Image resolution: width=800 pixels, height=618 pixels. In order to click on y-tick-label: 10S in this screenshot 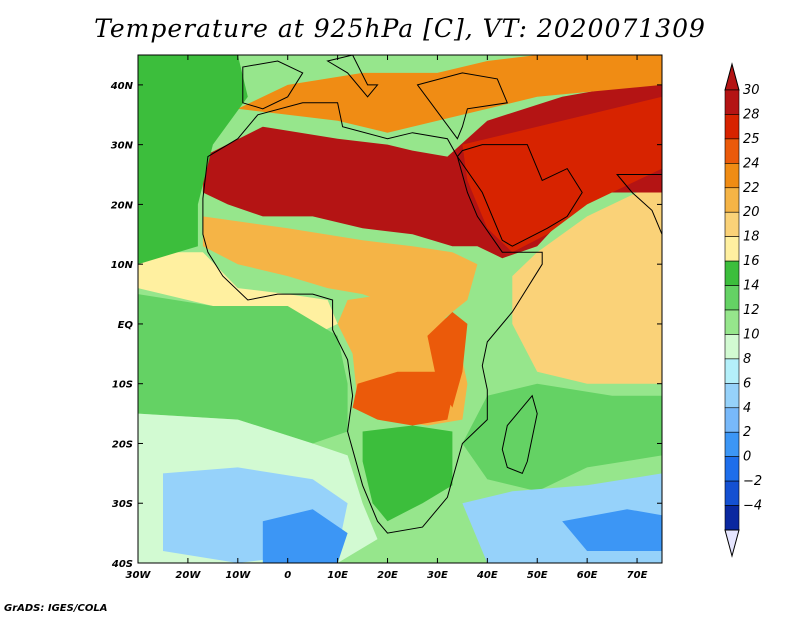, I will do `click(122, 385)`.